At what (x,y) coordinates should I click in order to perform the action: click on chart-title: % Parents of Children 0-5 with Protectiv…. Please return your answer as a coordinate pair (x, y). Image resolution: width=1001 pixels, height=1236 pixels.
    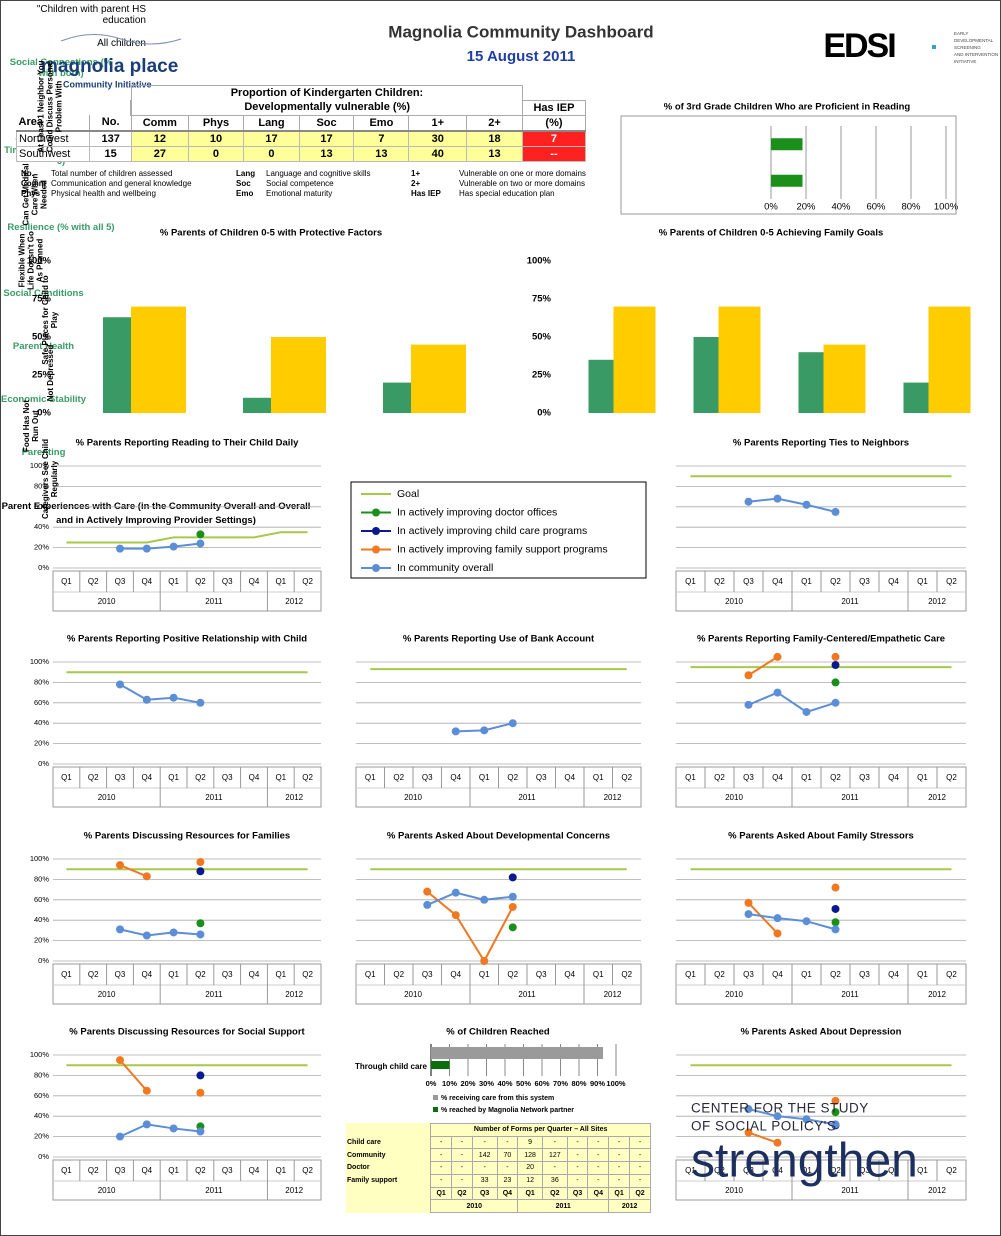
    Looking at the image, I should click on (271, 233).